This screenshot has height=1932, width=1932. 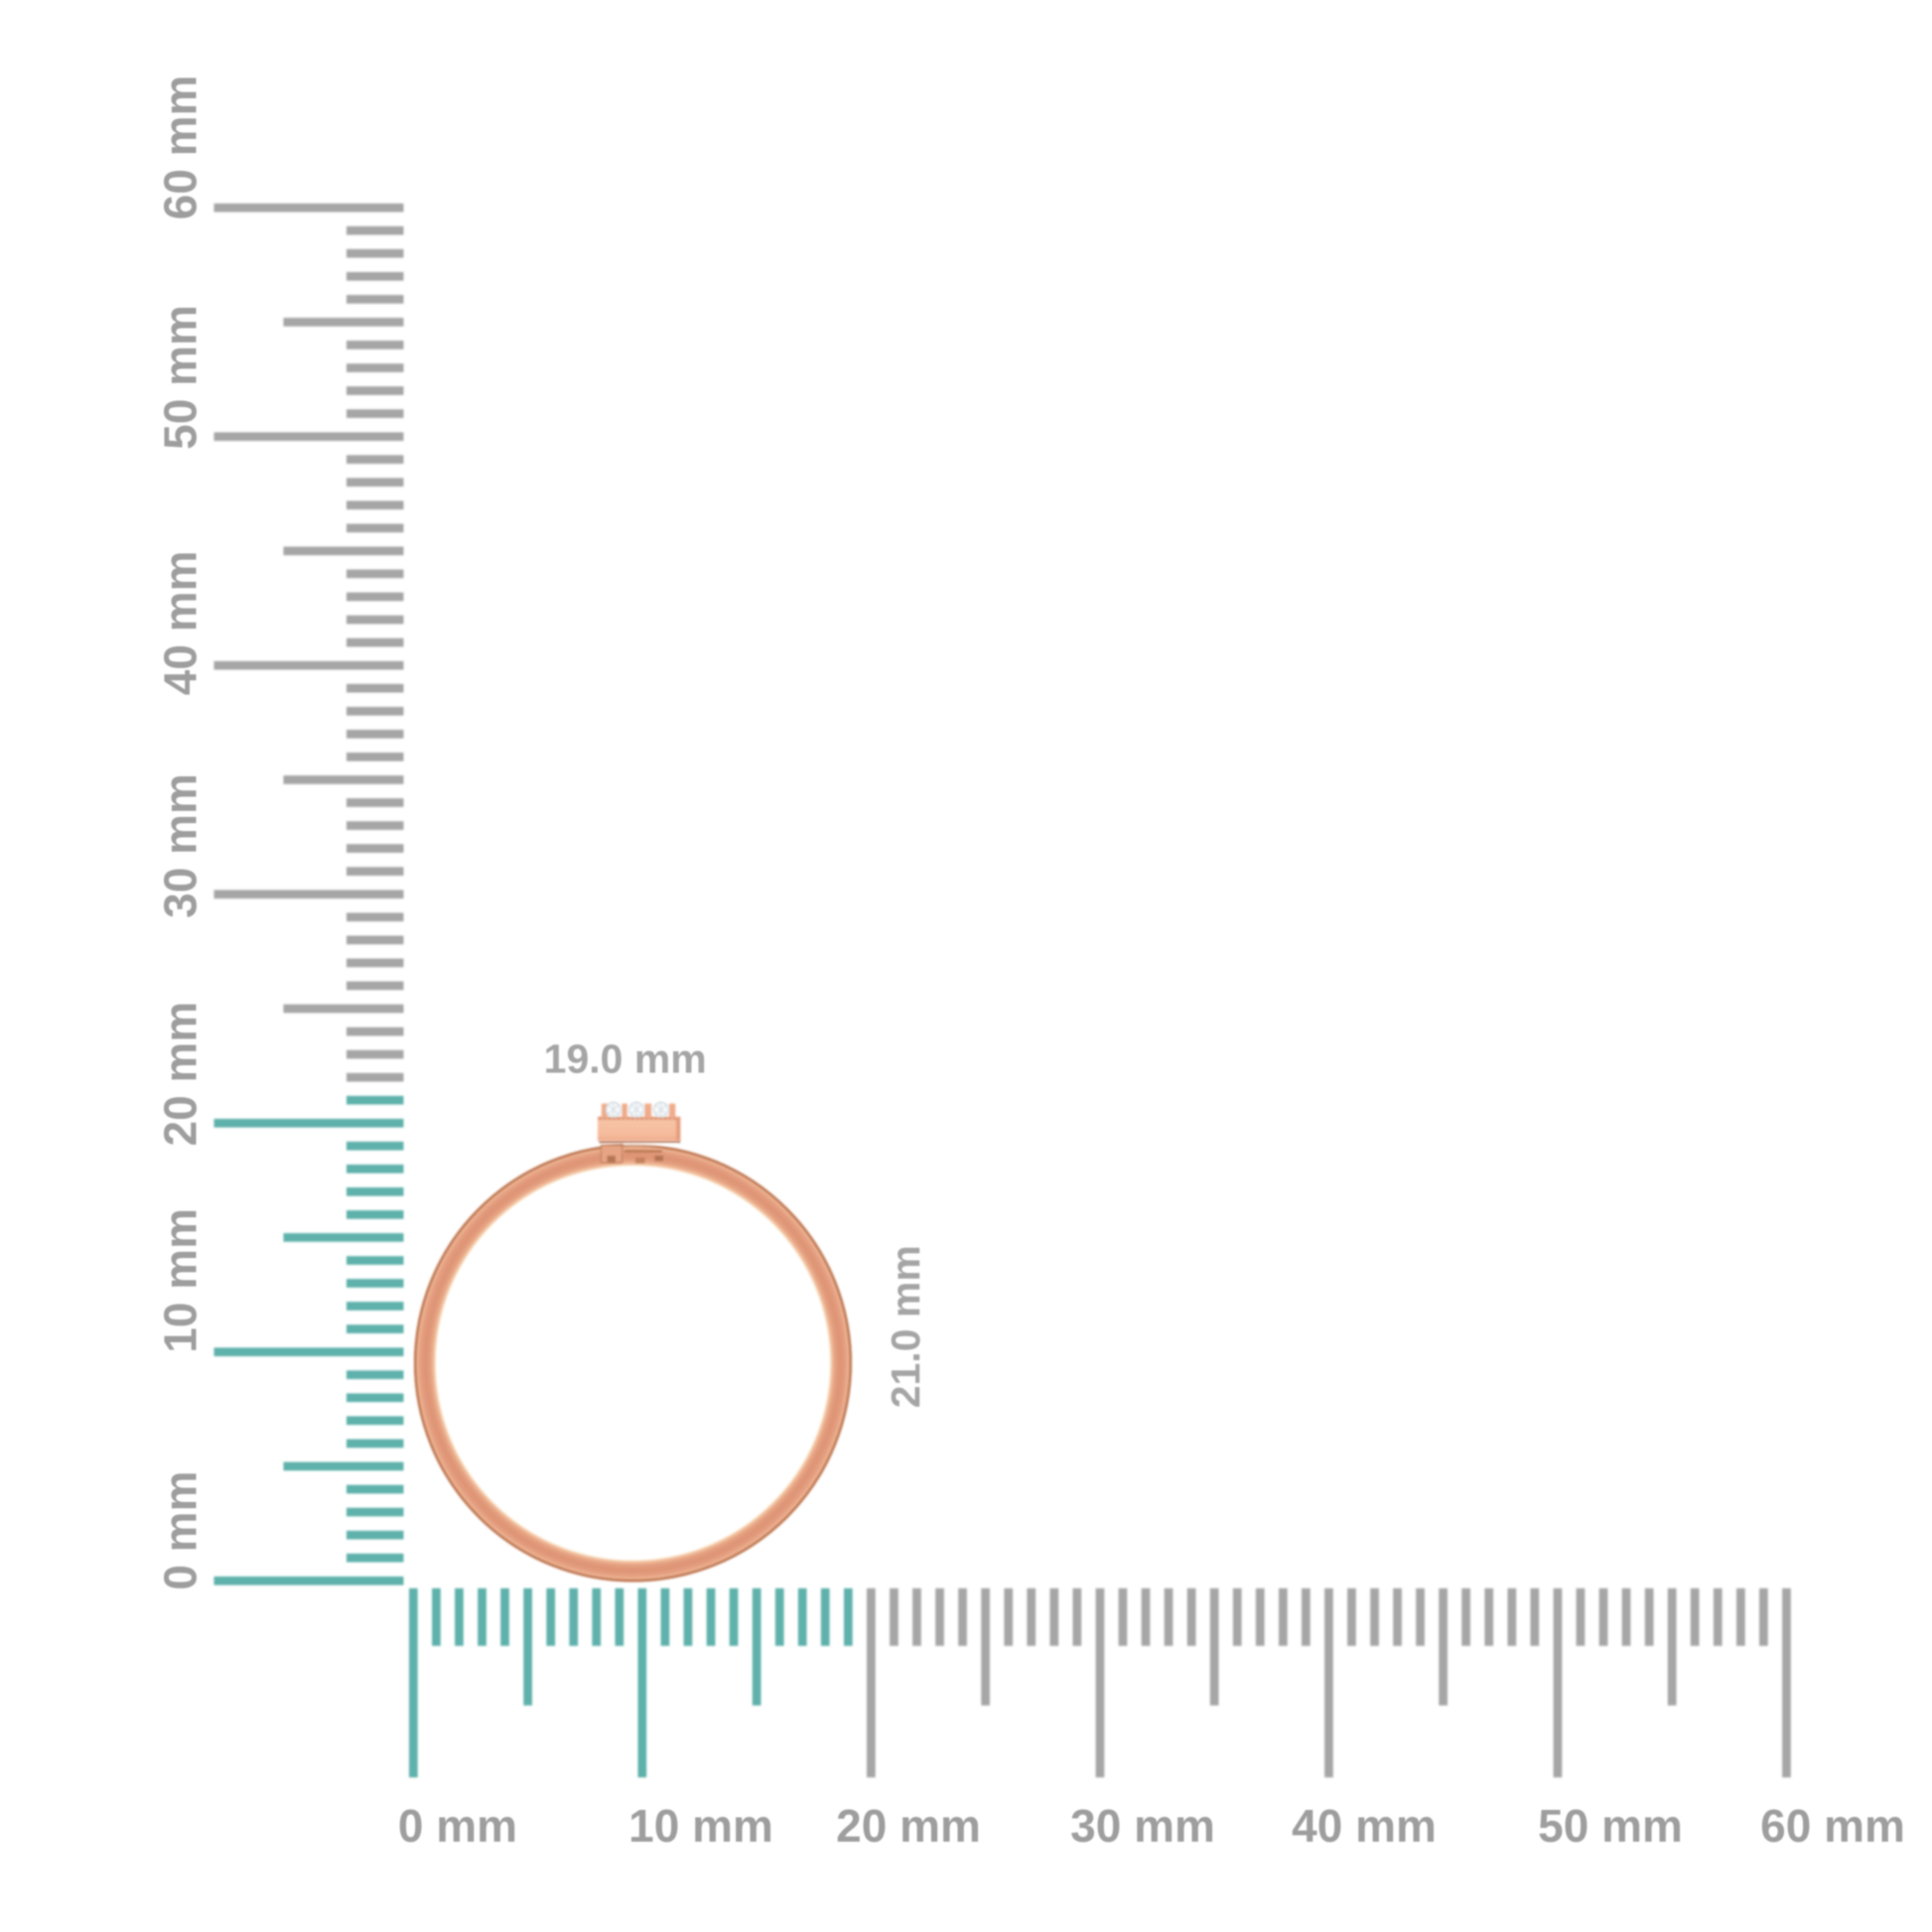 I want to click on svg-text: 19.0 mm, so click(x=626, y=1058).